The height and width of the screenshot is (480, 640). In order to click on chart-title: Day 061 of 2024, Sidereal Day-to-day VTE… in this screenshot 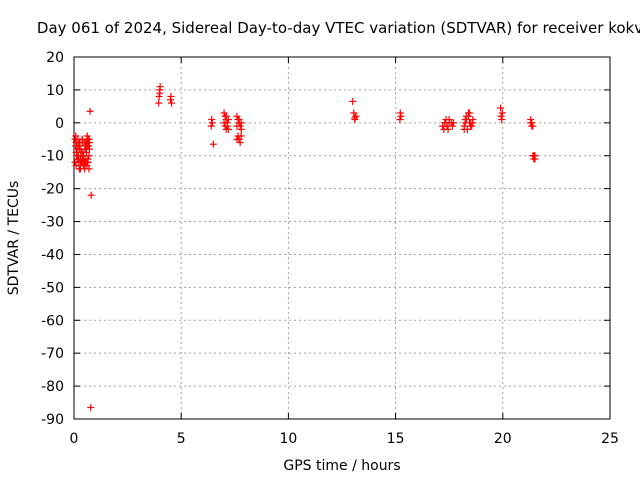, I will do `click(338, 28)`.